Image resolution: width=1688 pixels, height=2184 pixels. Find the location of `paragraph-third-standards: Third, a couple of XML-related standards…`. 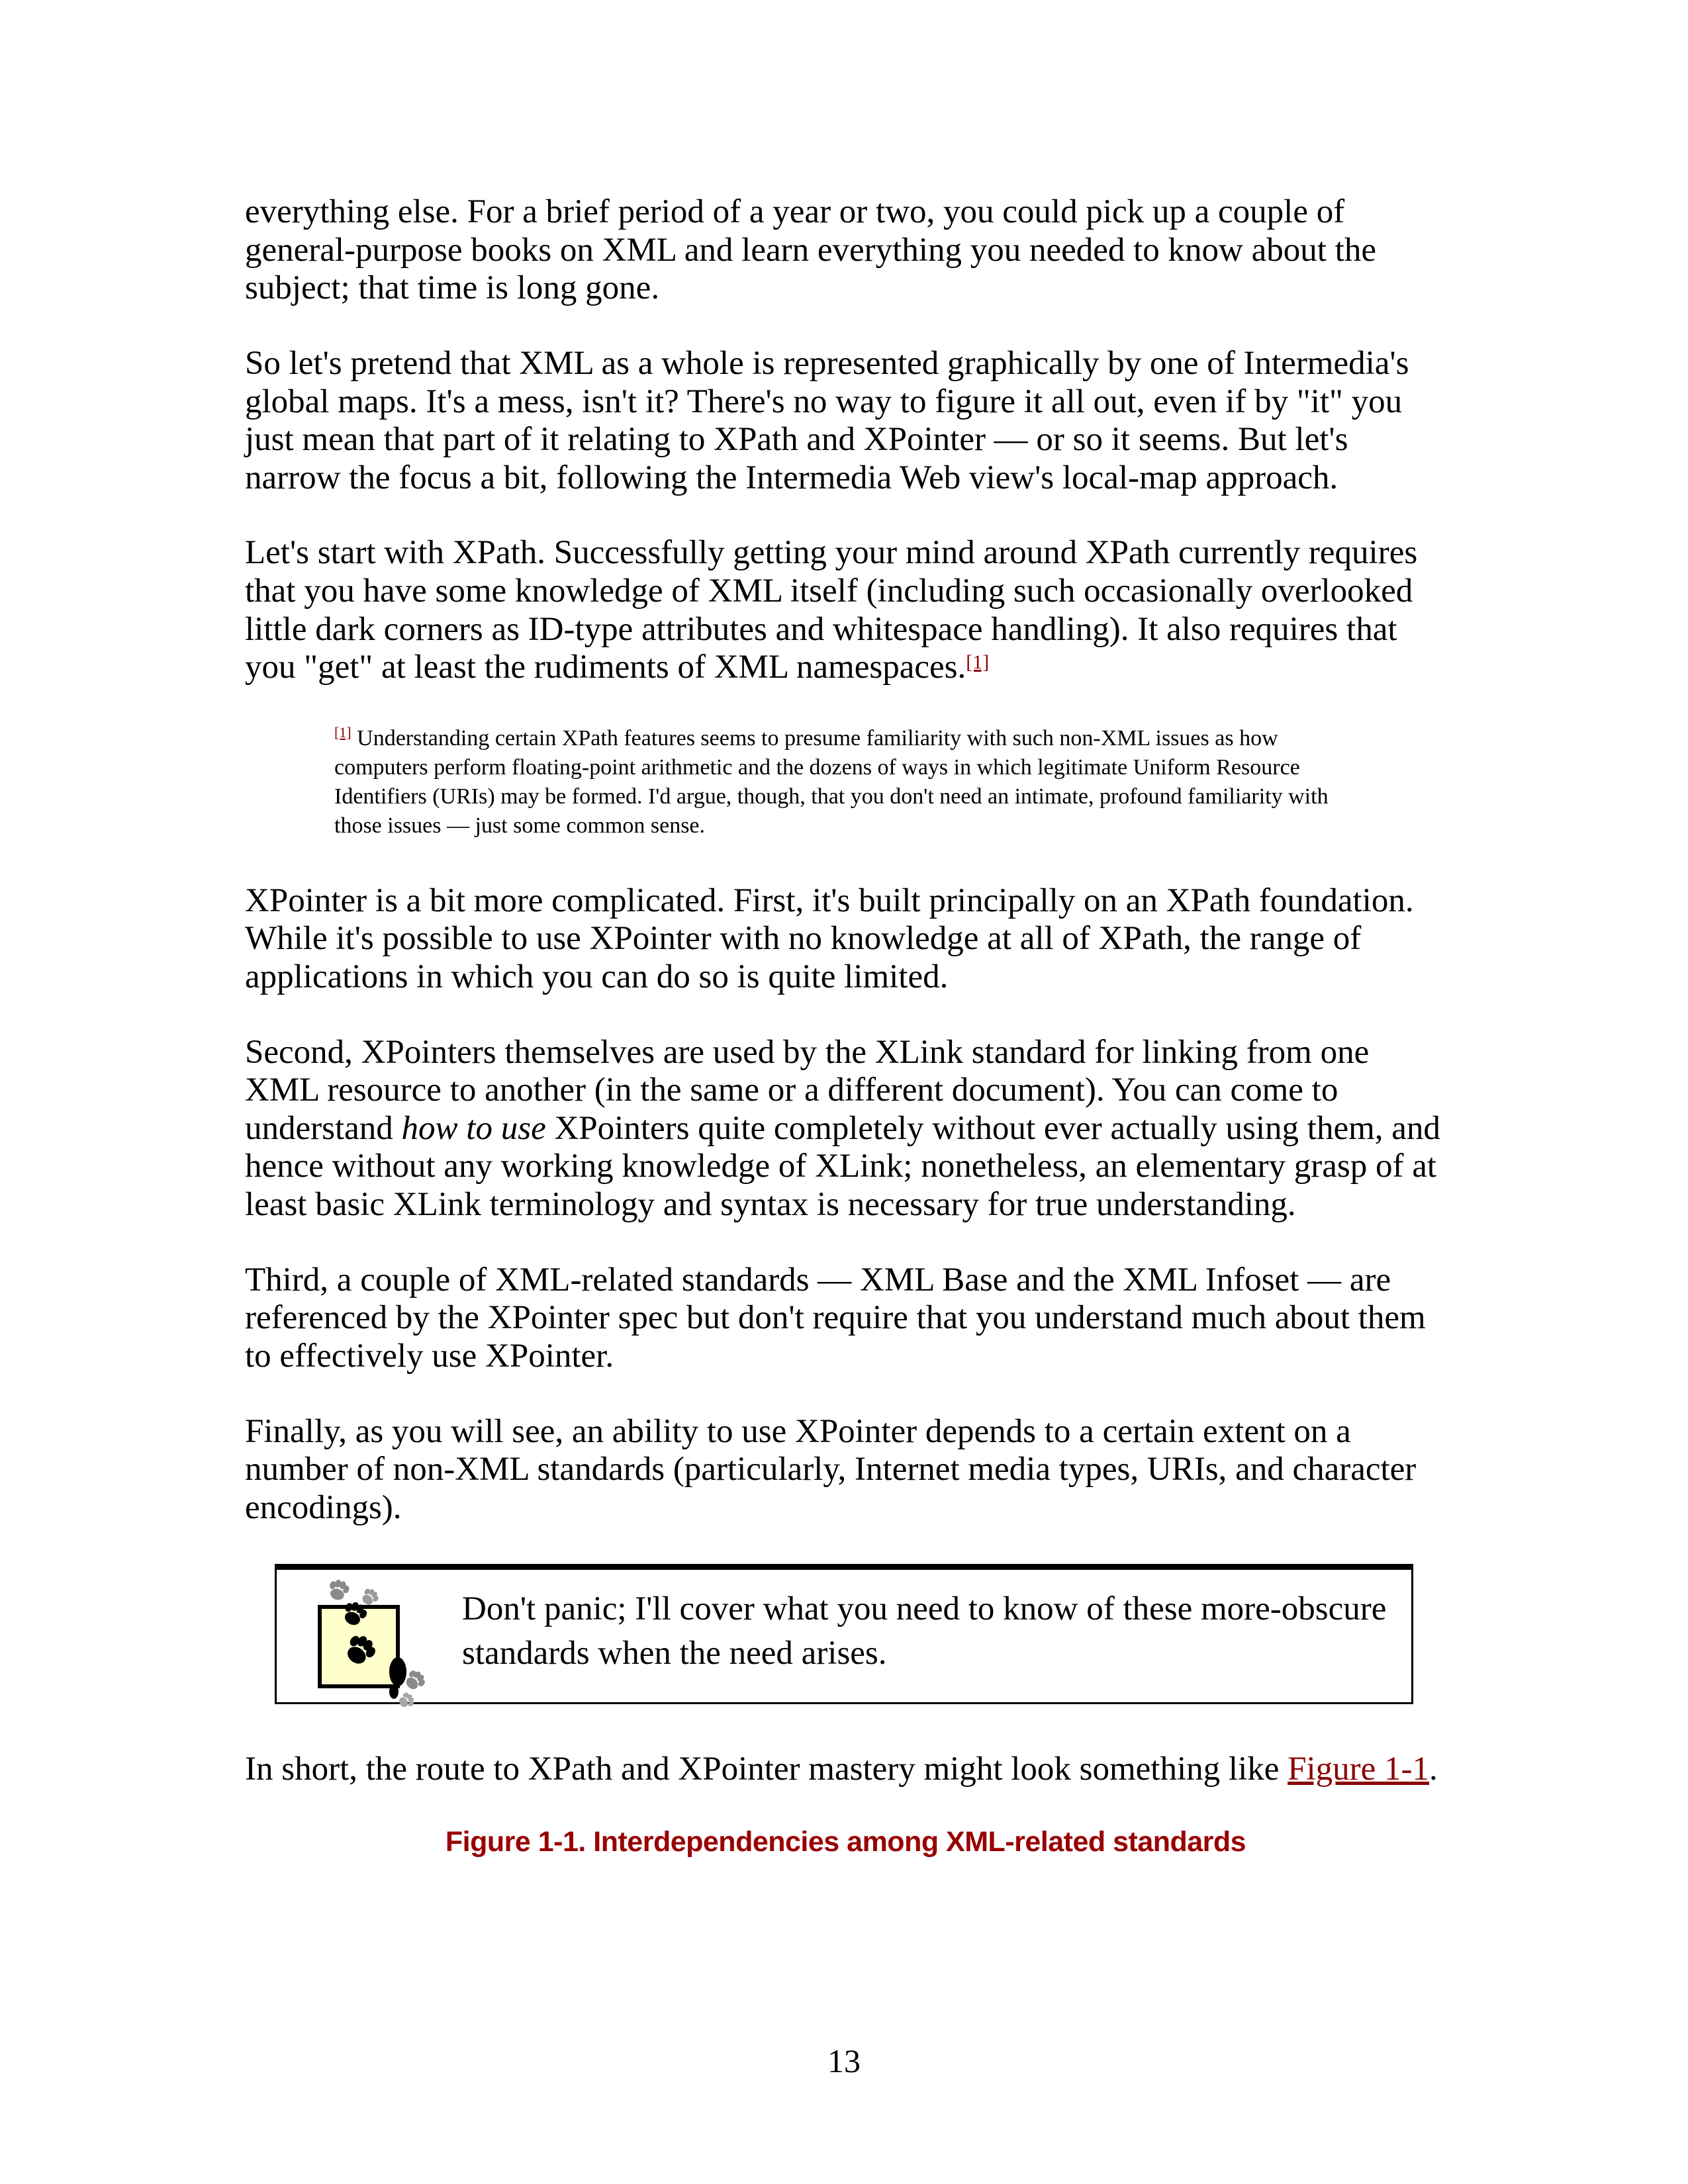

paragraph-third-standards: Third, a couple of XML-related standards… is located at coordinates (835, 1318).